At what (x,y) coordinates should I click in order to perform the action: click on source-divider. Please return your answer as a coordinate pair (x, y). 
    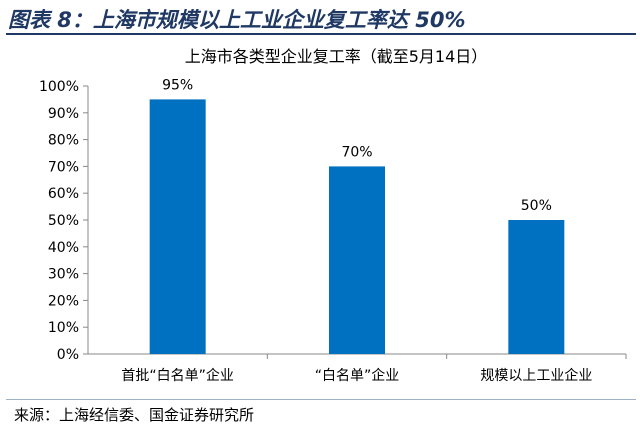
    Looking at the image, I should click on (321, 399).